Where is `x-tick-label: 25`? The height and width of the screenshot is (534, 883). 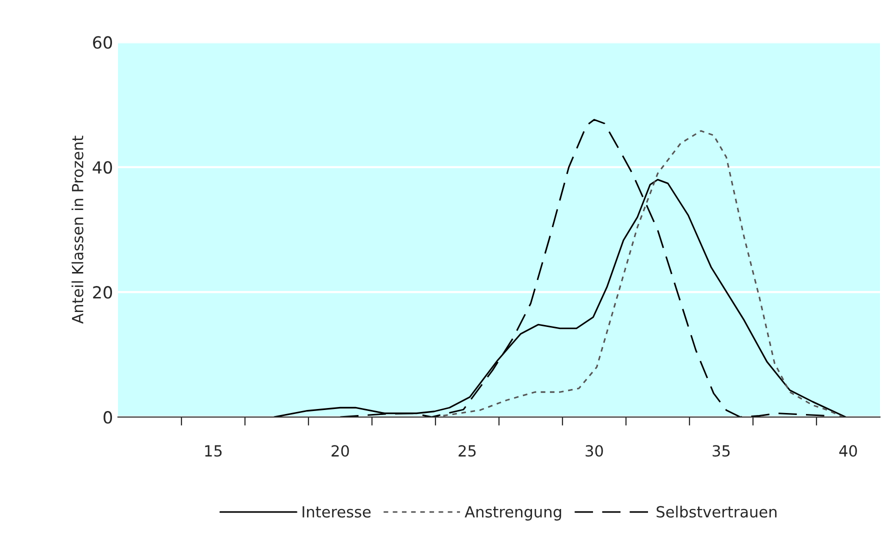
x-tick-label: 25 is located at coordinates (467, 451).